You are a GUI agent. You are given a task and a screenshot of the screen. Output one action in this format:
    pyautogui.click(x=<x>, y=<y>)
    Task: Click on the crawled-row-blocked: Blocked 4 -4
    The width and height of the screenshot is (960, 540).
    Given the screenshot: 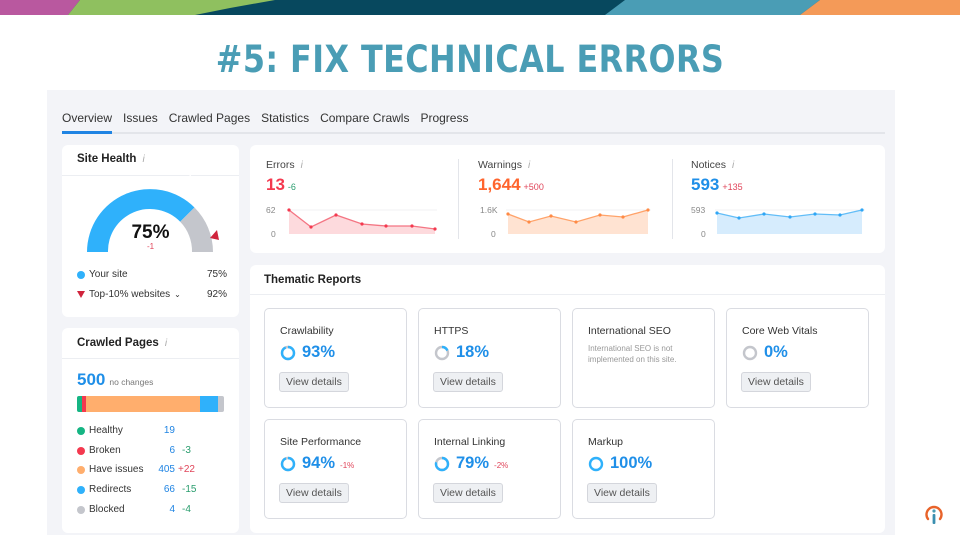 What is the action you would take?
    pyautogui.click(x=152, y=509)
    